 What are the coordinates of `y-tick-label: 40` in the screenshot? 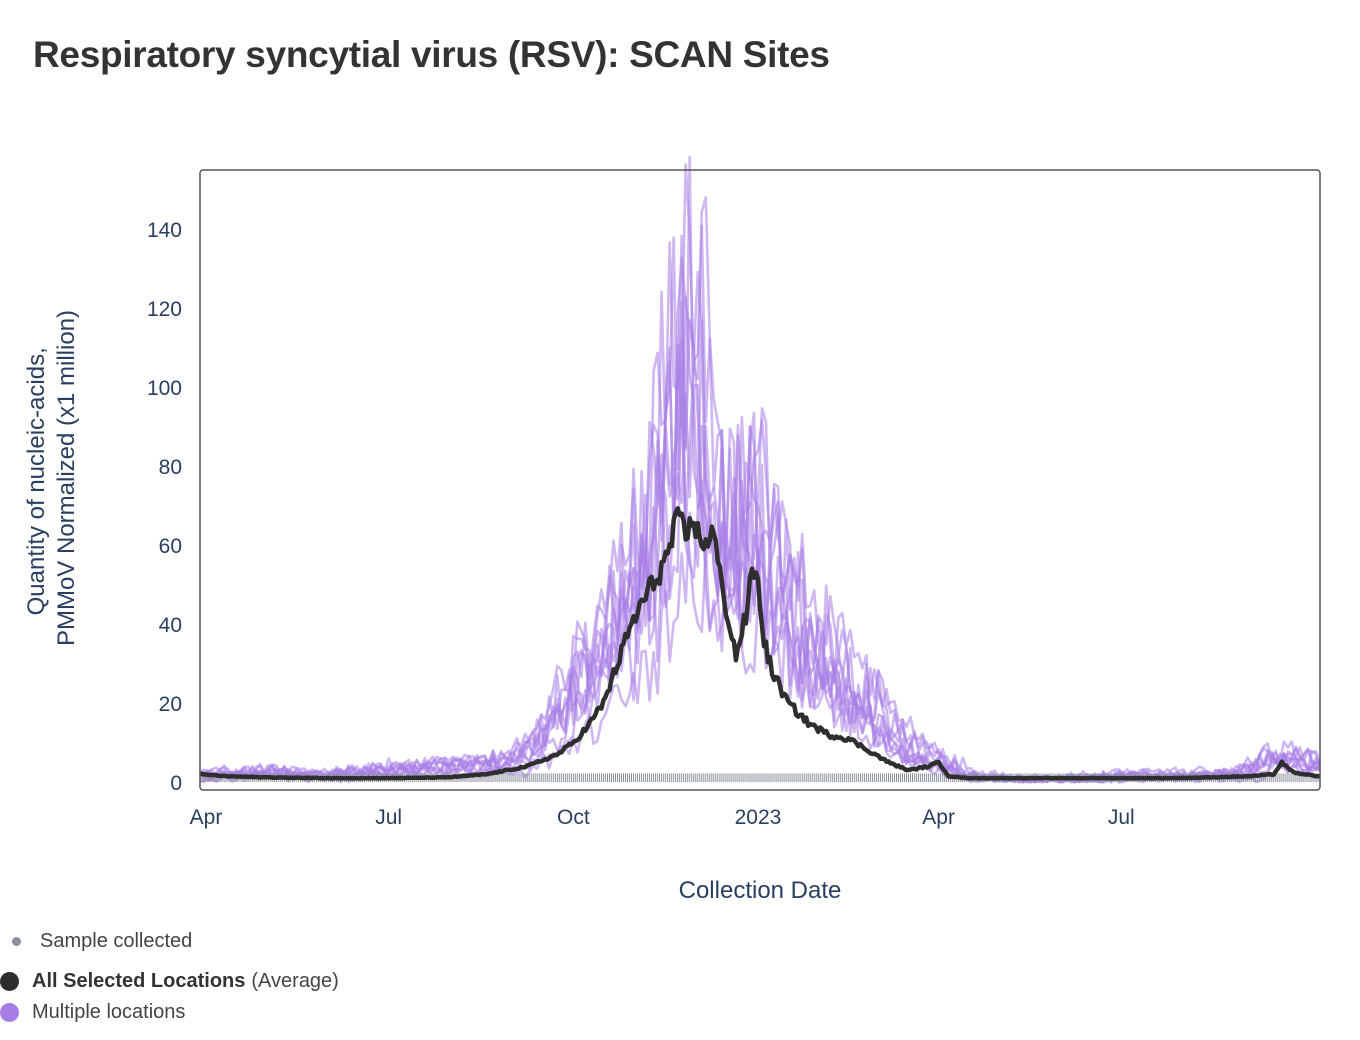 It's located at (170, 625).